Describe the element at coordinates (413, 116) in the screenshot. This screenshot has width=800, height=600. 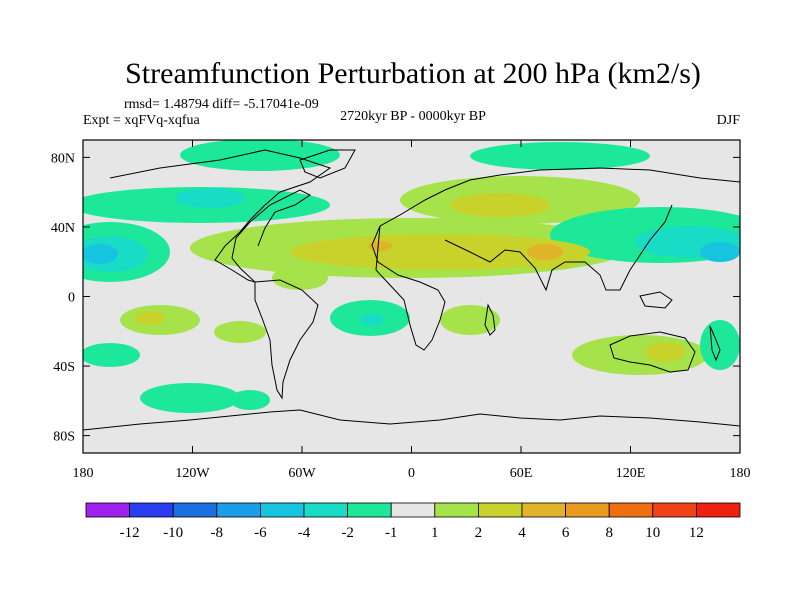
I see `period-label: 2720kyr BP - 0000kyr BP` at that location.